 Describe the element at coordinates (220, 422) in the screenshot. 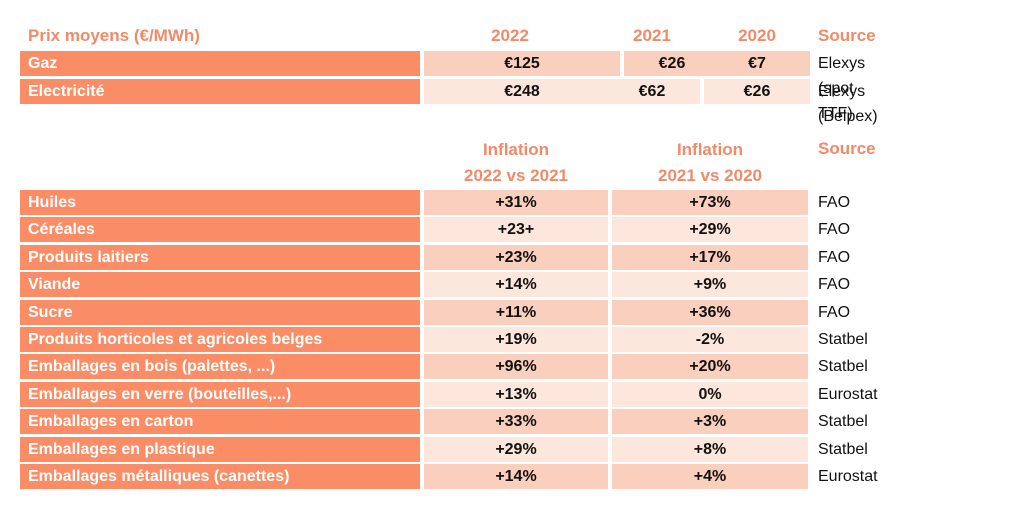

I see `inflation-row-label: Emballages en carton` at that location.